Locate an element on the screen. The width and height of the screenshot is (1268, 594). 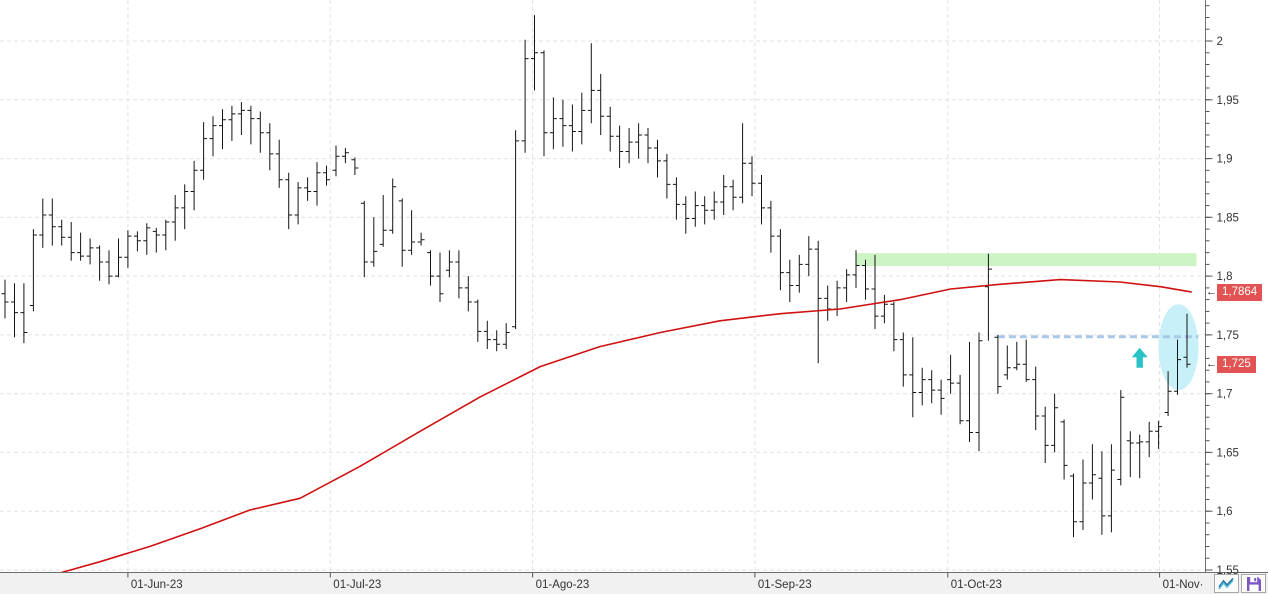
save-button is located at coordinates (1253, 583).